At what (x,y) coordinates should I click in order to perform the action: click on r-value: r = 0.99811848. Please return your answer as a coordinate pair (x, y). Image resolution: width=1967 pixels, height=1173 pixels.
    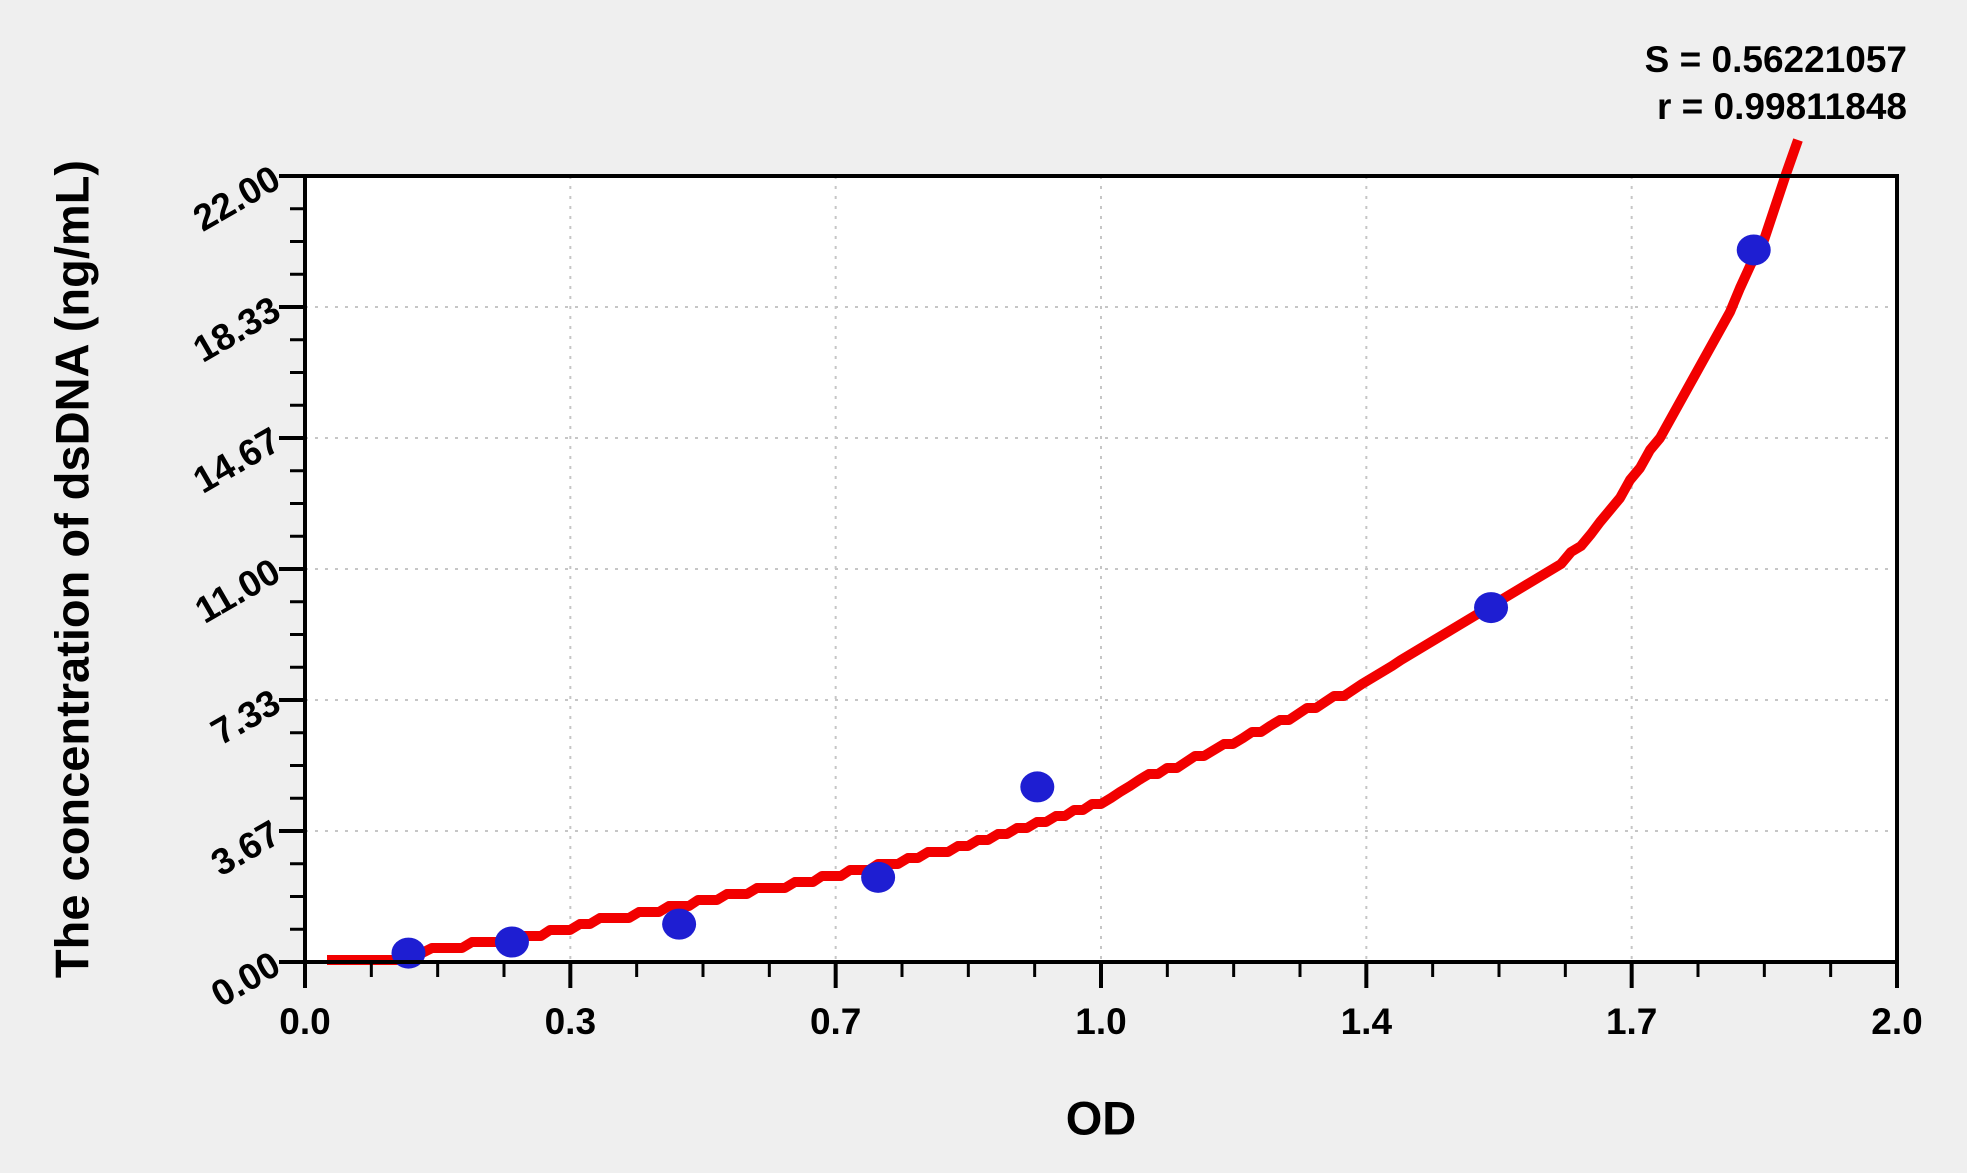
    Looking at the image, I should click on (1781, 107).